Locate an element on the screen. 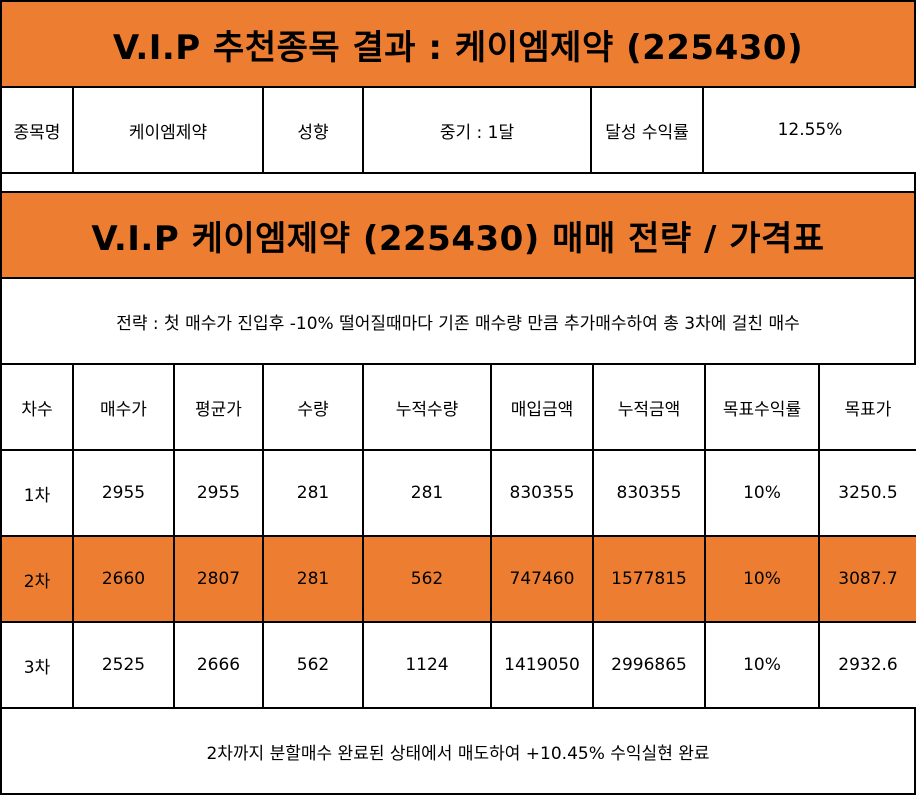 Image resolution: width=916 pixels, height=795 pixels. avg-price-cell: 2807 is located at coordinates (218, 579).